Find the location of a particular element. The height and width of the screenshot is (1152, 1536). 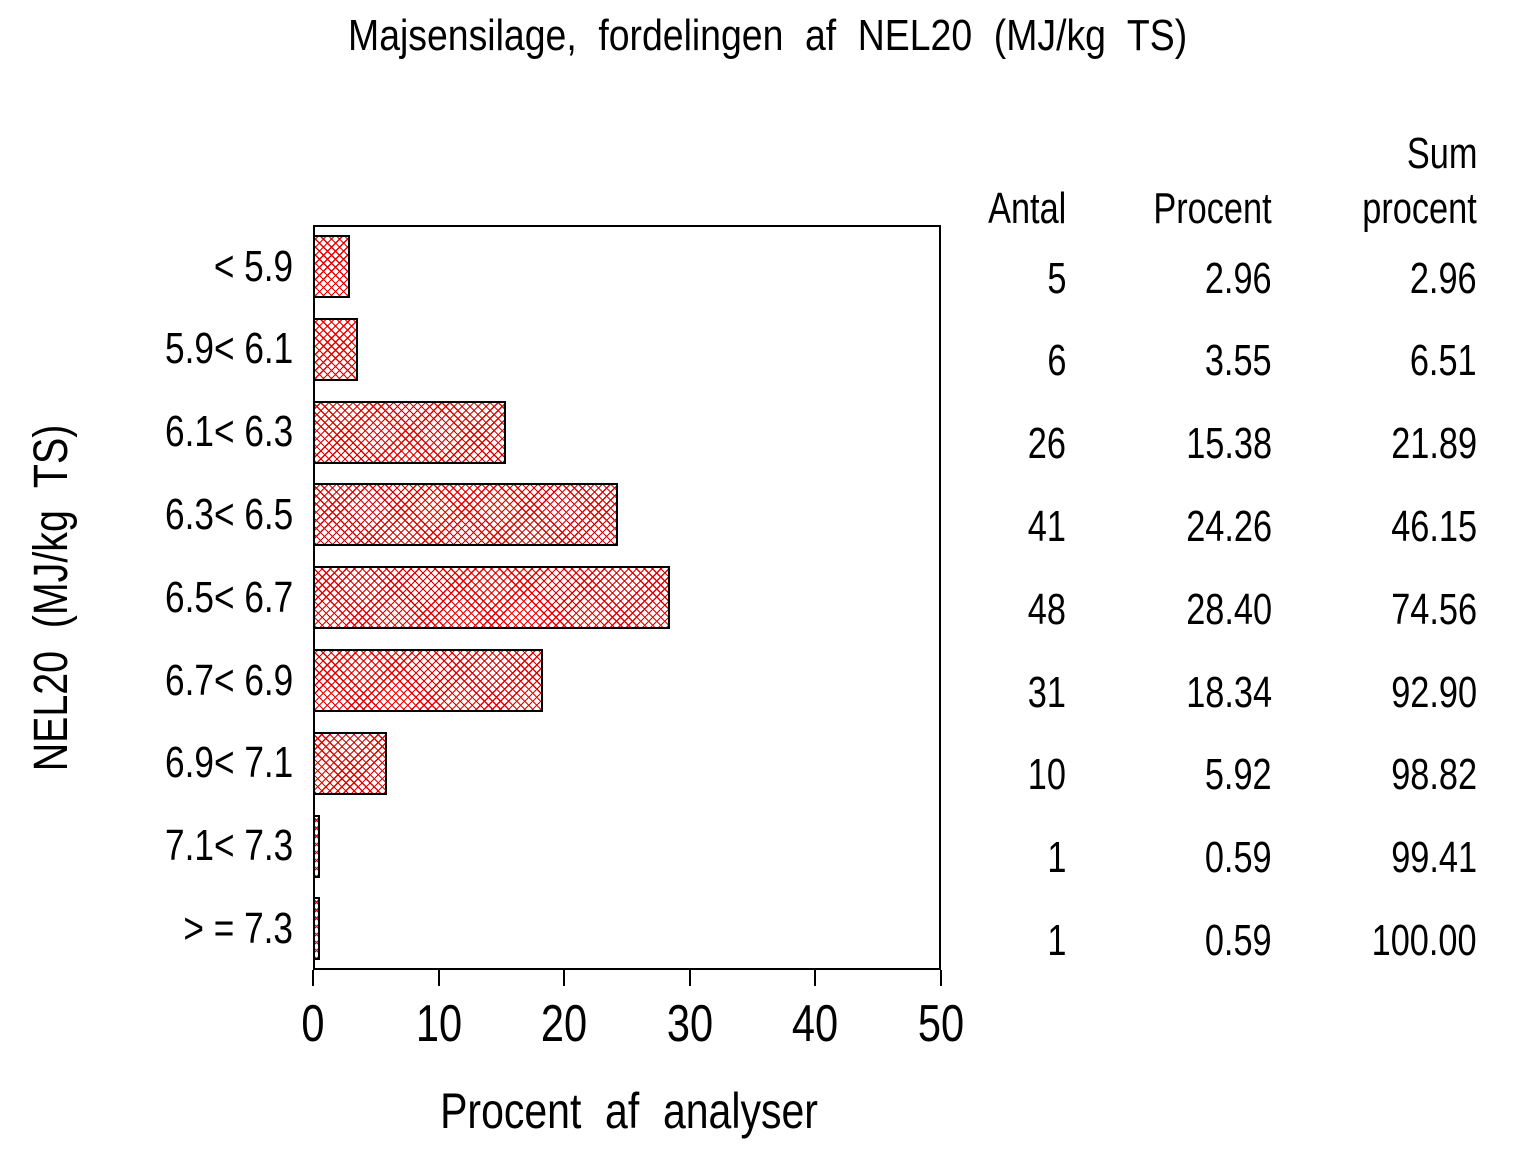

y-axis-label: NEL20 (MJ/kg TS) is located at coordinates (51, 598).